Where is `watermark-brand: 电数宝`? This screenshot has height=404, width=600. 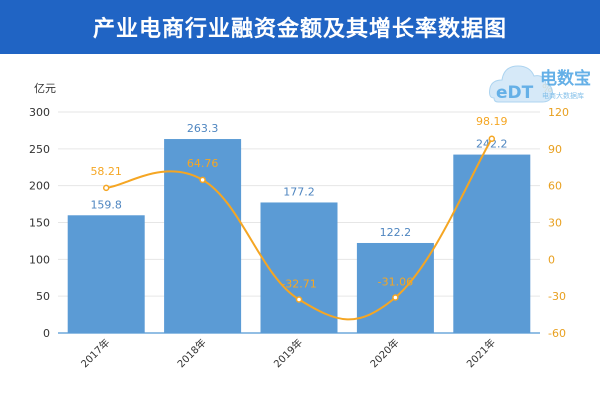
watermark-brand: 电数宝 is located at coordinates (565, 78).